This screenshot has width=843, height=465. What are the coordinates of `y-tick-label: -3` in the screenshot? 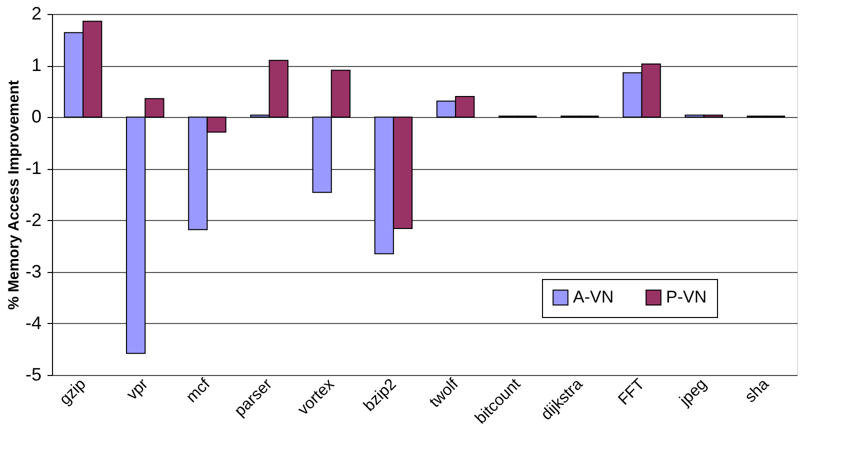 It's located at (33, 271).